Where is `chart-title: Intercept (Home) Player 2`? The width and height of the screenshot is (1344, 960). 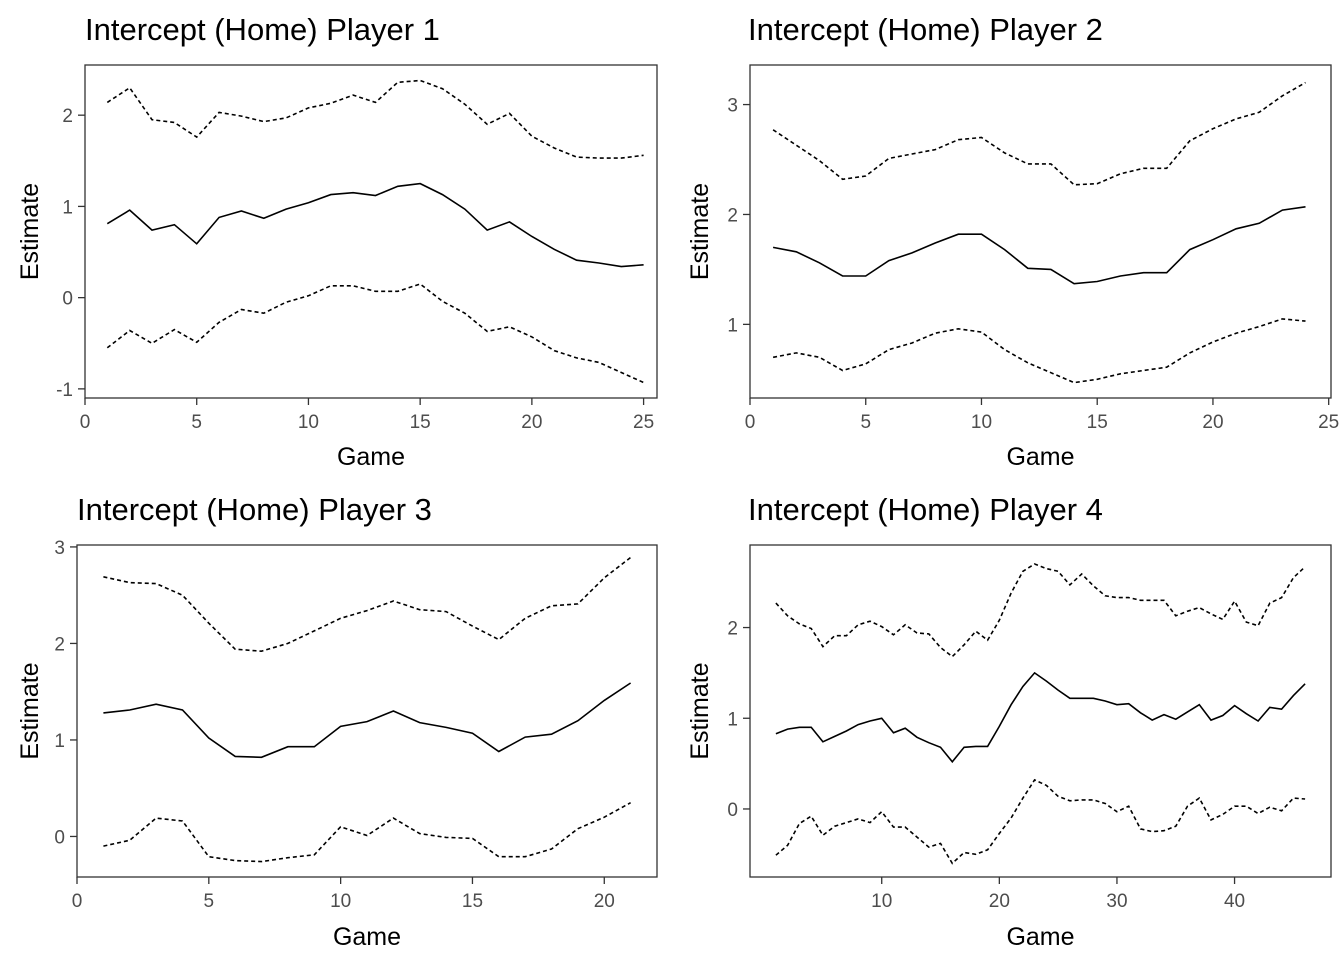 chart-title: Intercept (Home) Player 2 is located at coordinates (925, 29).